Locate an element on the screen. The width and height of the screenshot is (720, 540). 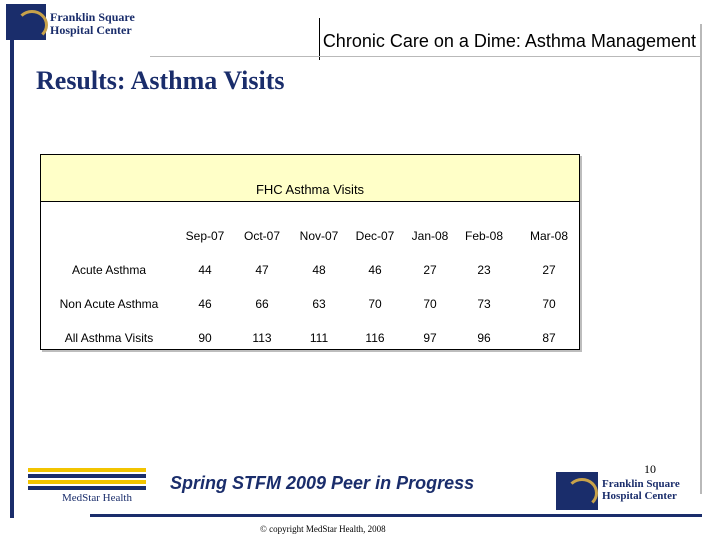
medstar-logo-icon: MedStar Health is located at coordinates (87, 488).